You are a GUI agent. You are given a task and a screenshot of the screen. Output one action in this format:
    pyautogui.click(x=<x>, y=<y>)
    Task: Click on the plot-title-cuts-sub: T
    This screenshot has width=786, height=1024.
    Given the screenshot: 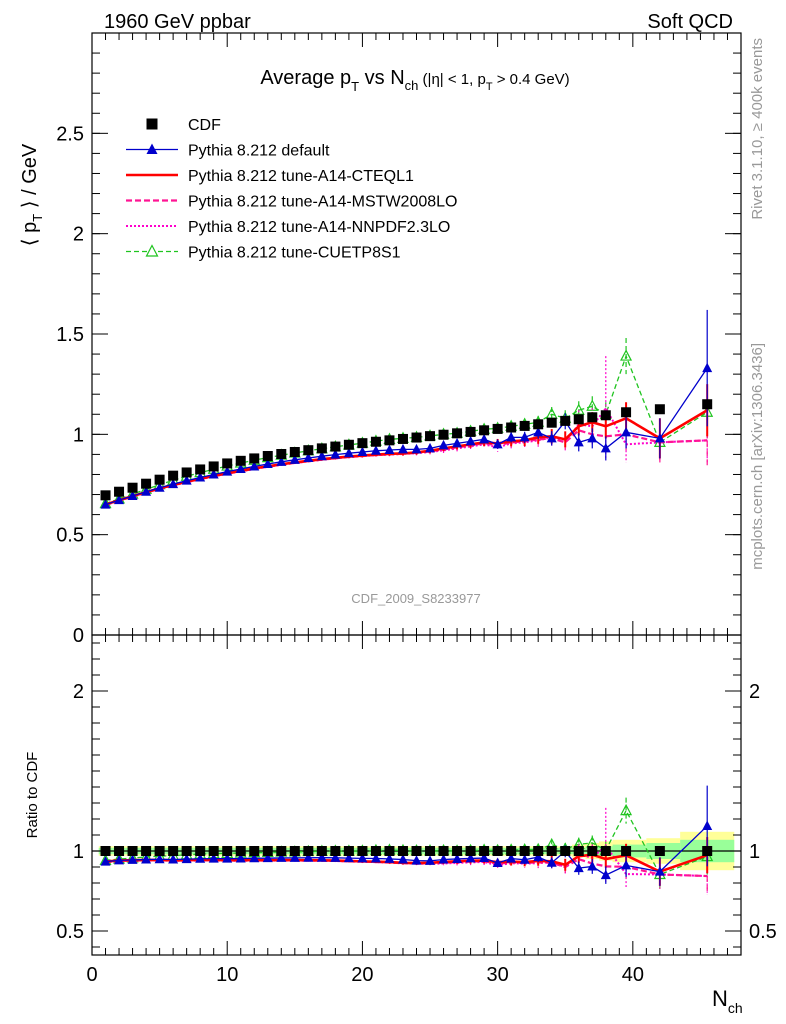 What is the action you would take?
    pyautogui.click(x=489, y=87)
    